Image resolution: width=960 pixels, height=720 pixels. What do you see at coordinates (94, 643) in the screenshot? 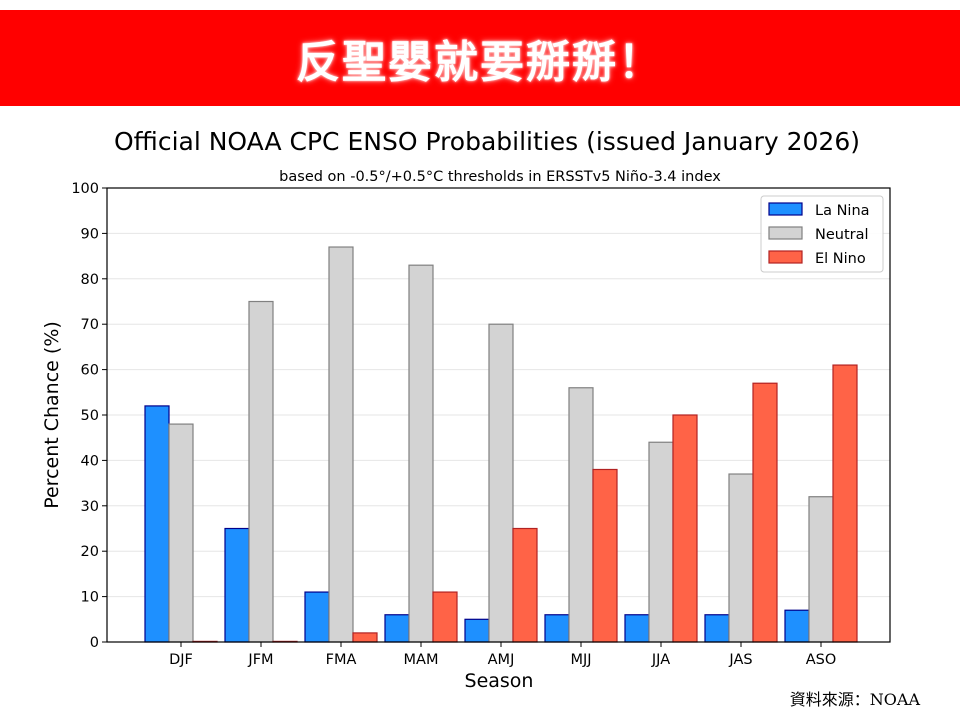
I see `y-tick-label: 0` at bounding box center [94, 643].